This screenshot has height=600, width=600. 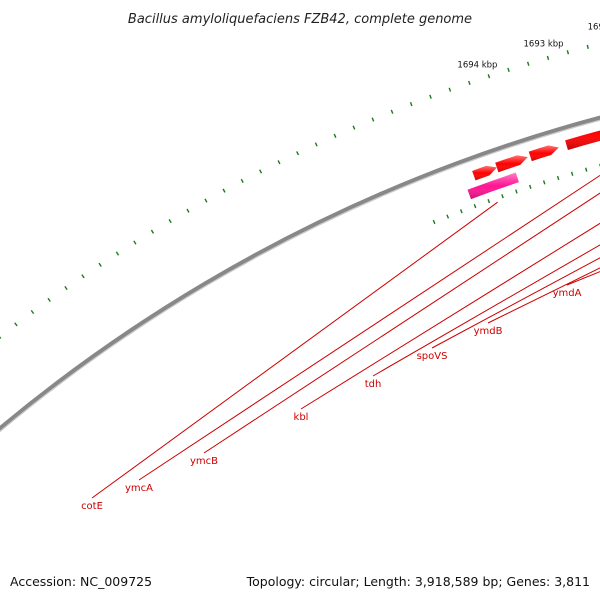 What do you see at coordinates (204, 461) in the screenshot?
I see `gene-label-ymcB: ymcB` at bounding box center [204, 461].